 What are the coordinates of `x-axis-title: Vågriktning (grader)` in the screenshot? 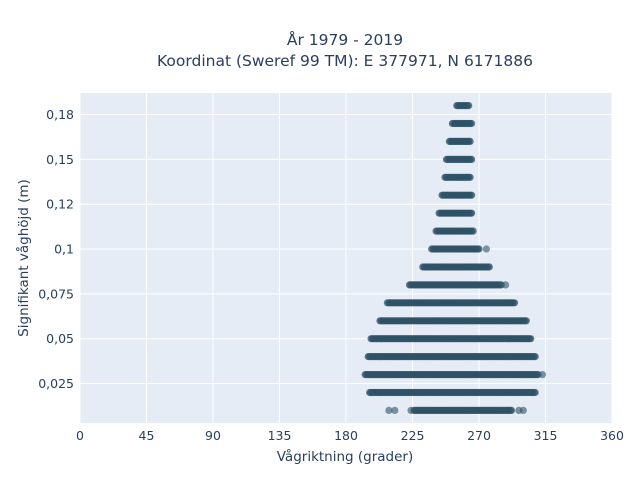 It's located at (345, 456).